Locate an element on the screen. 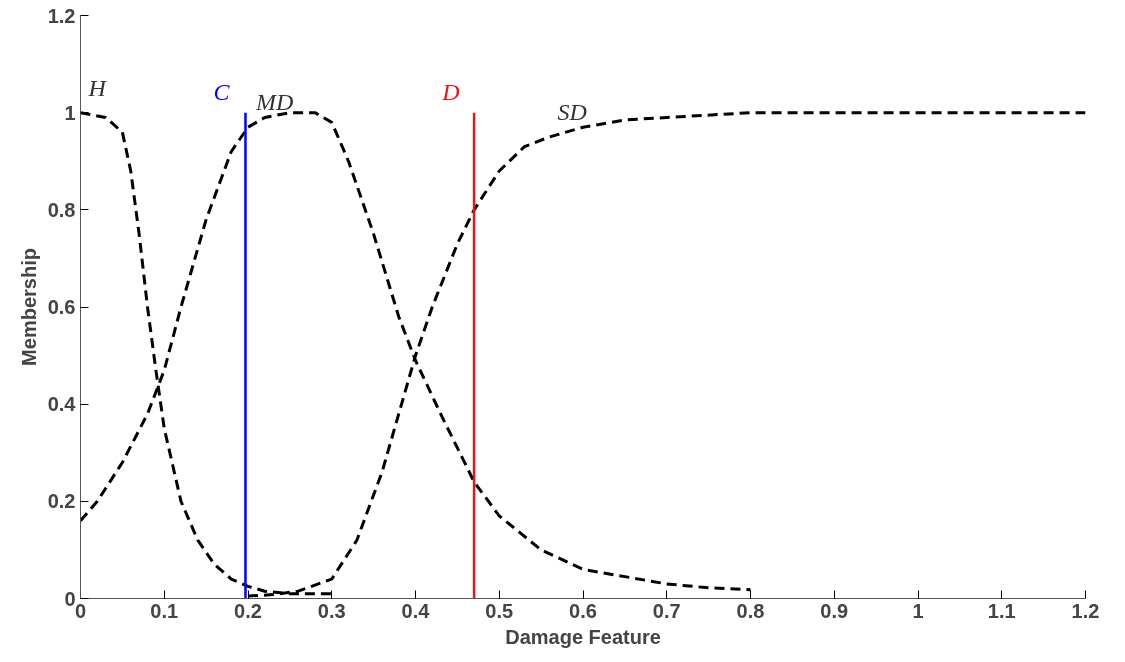 The height and width of the screenshot is (662, 1125). y-tick-label: 1 is located at coordinates (70, 112).